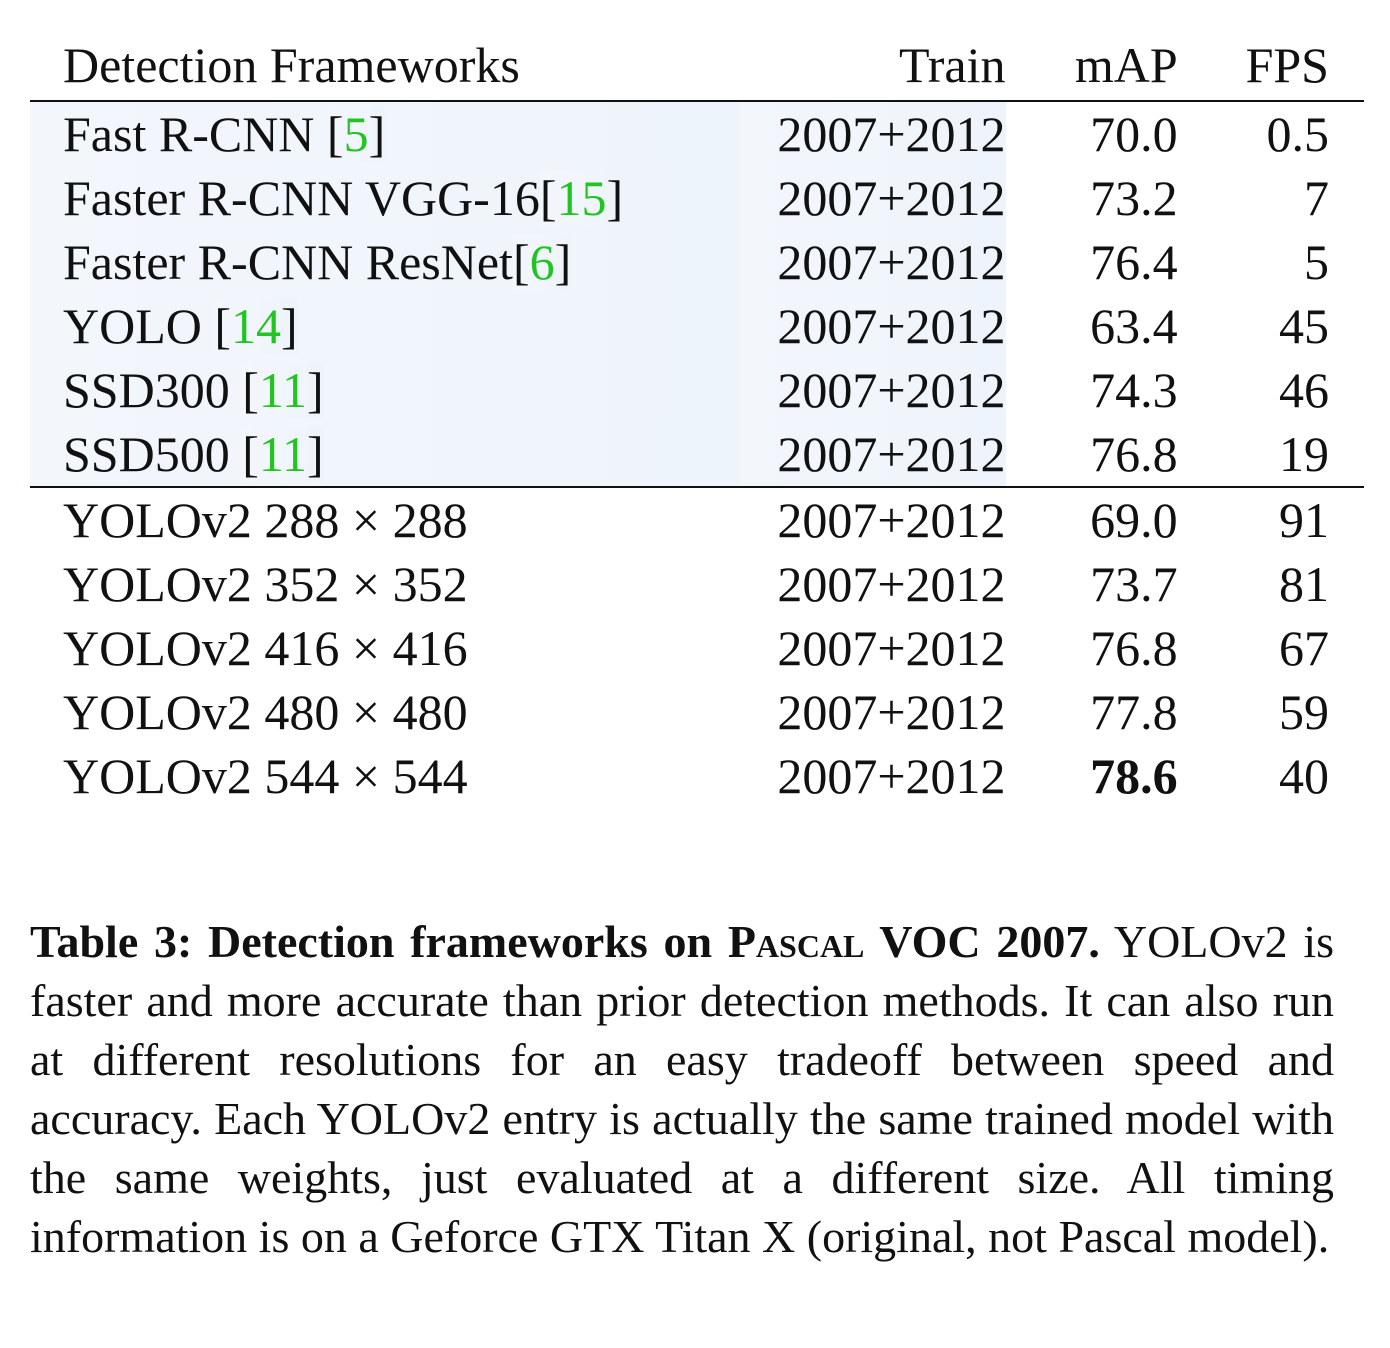 The height and width of the screenshot is (1348, 1390). What do you see at coordinates (1134, 520) in the screenshot?
I see `map-cell: 69.0` at bounding box center [1134, 520].